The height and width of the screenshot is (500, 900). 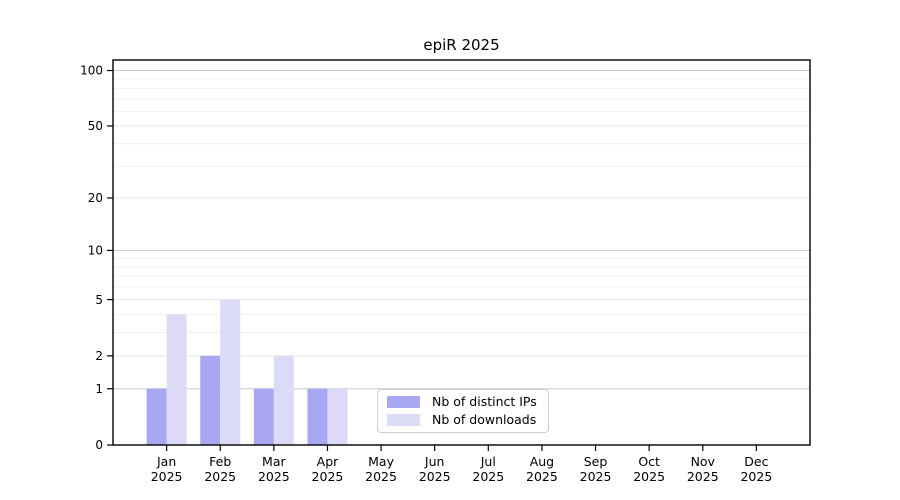 I want to click on legend-label-downloads: Nb of downloads, so click(x=484, y=419).